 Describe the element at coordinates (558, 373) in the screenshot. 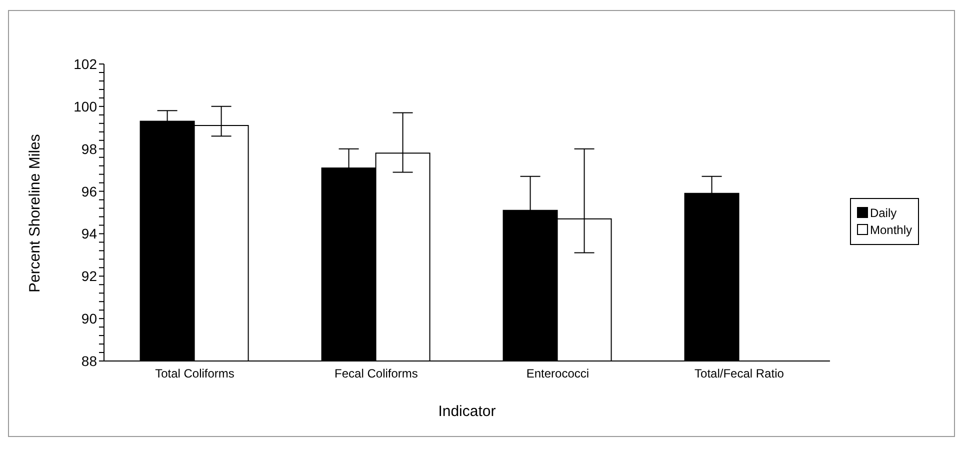

I see `x-tick-label: Enterococci` at that location.